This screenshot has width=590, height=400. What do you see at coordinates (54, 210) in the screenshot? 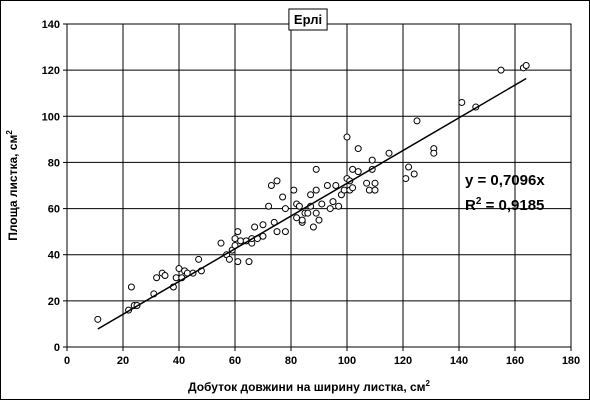
I see `y-tick-label: 60` at bounding box center [54, 210].